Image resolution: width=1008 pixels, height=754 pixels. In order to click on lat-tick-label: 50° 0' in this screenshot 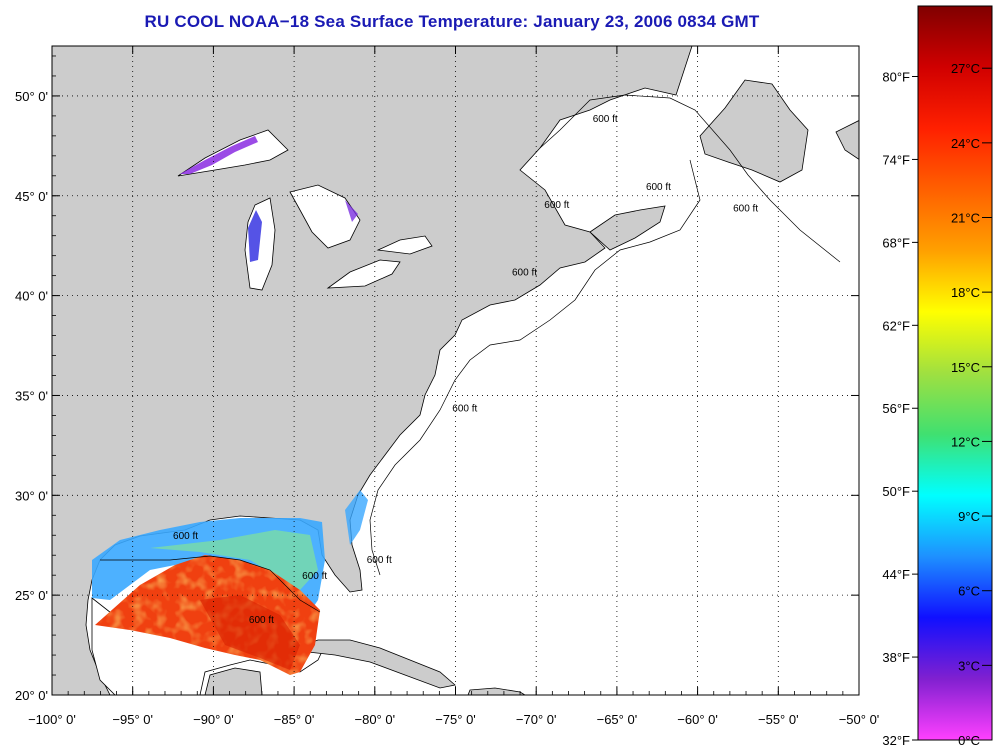, I will do `click(31, 96)`.